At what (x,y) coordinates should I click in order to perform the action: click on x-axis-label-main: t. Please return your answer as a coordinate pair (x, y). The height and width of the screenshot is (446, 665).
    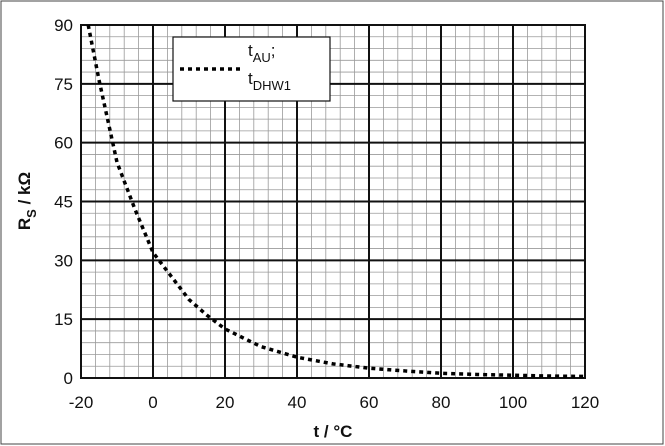
    Looking at the image, I should click on (317, 431).